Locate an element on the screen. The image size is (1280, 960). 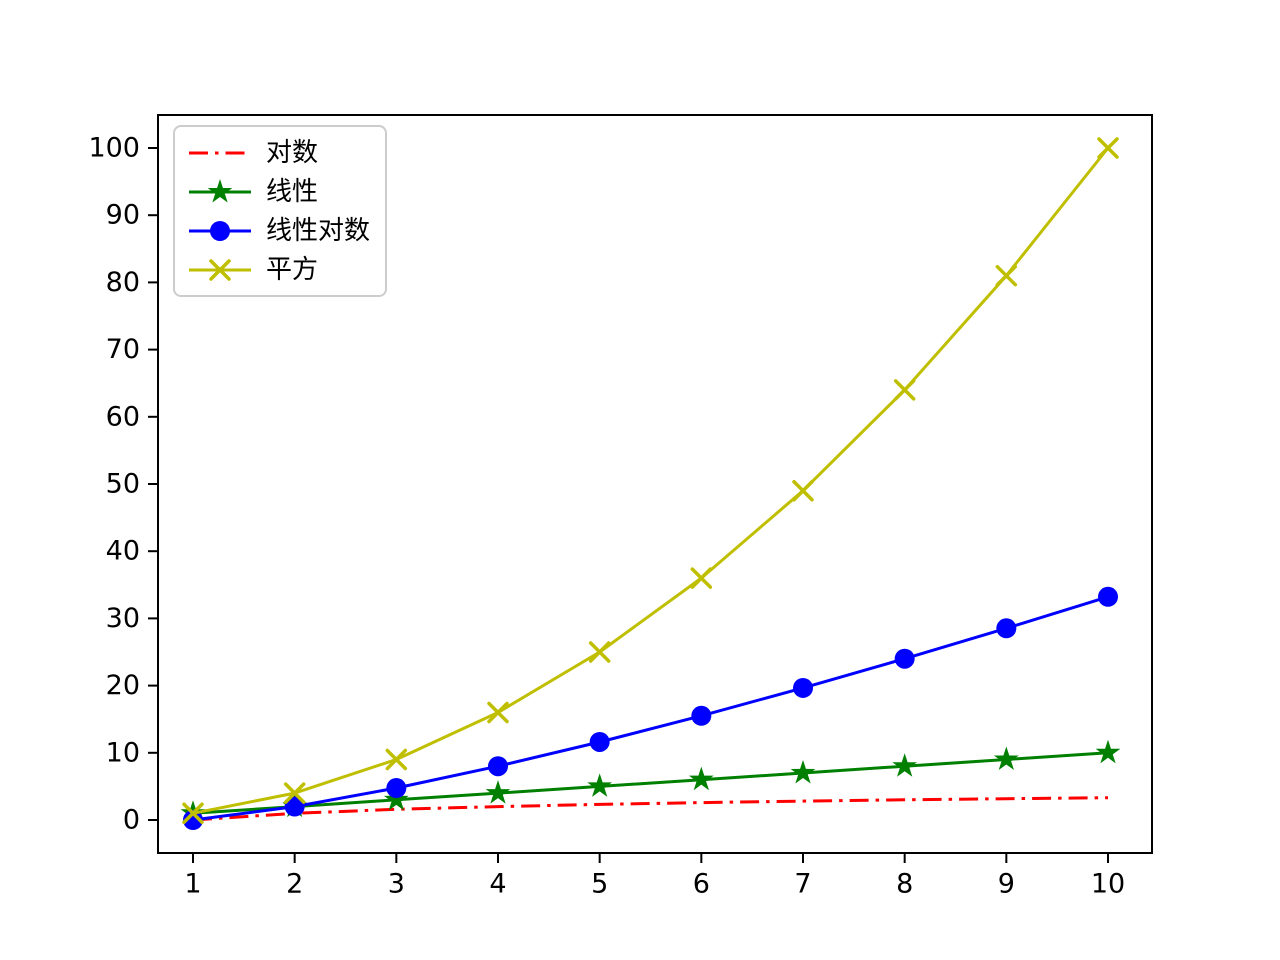
legend-label-linear: 线性 is located at coordinates (292, 191).